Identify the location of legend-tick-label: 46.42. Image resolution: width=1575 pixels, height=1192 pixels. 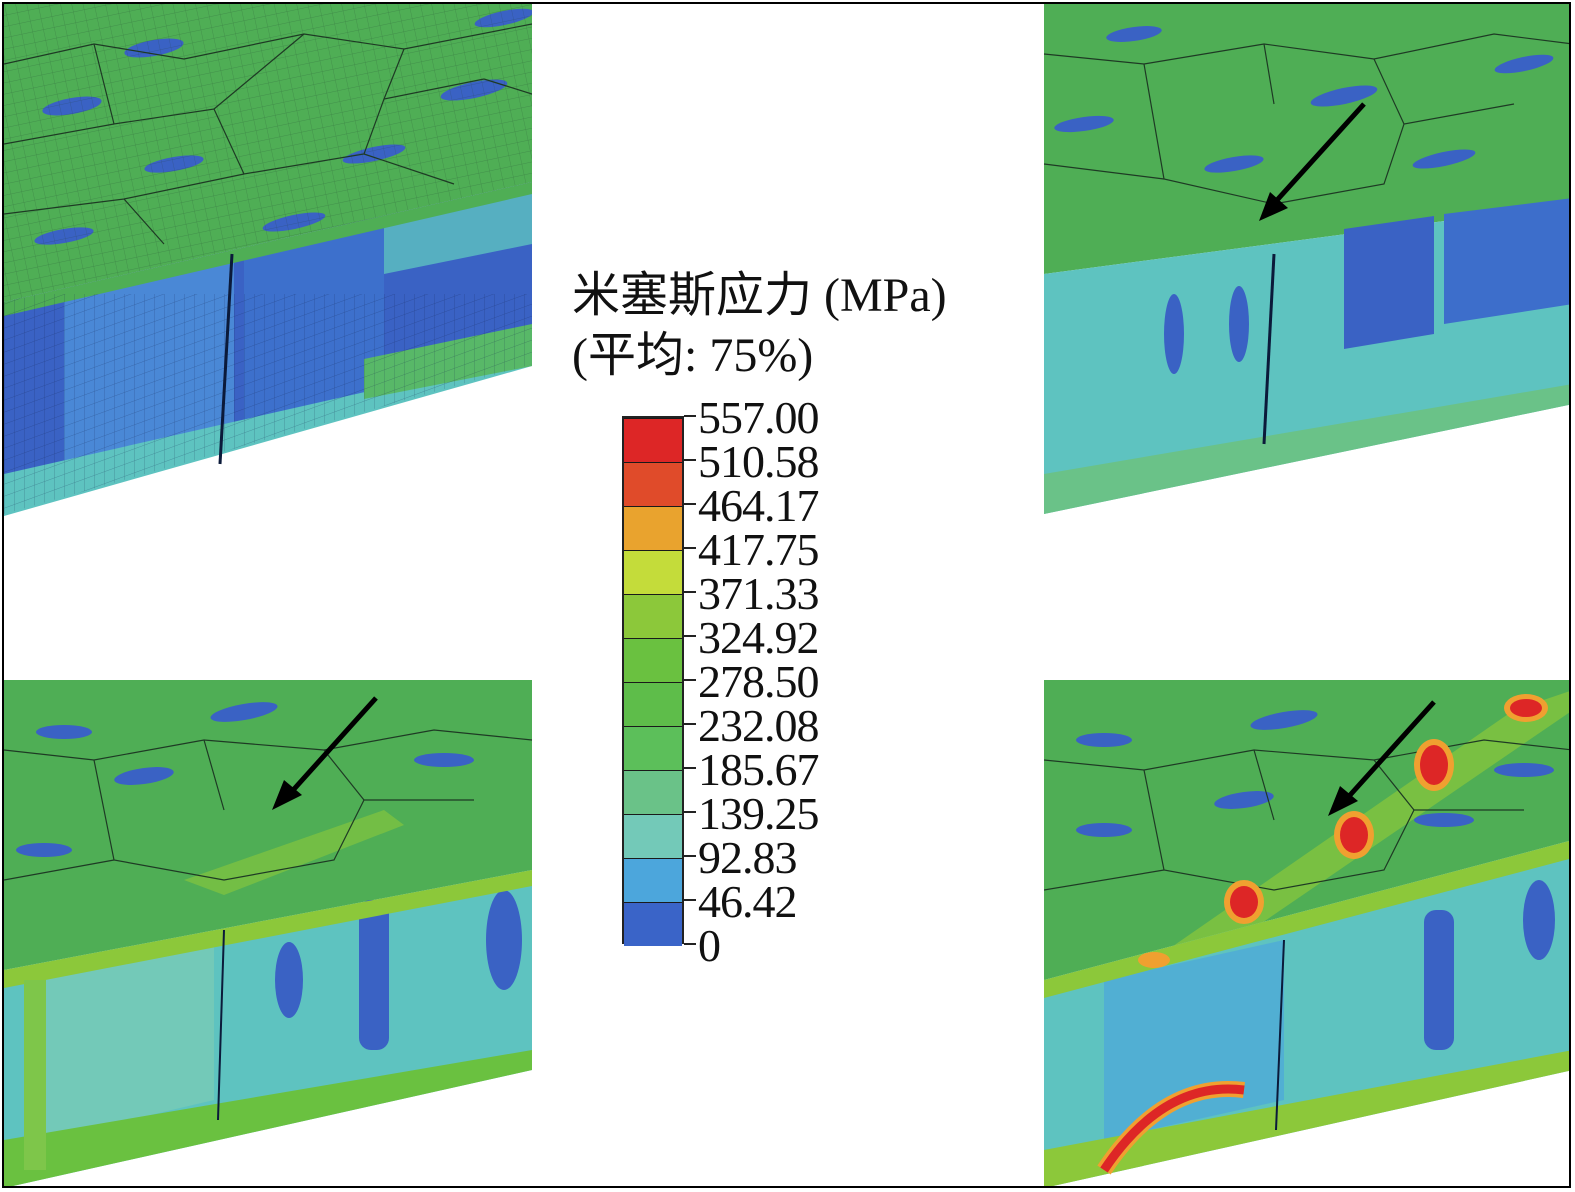
(747, 901).